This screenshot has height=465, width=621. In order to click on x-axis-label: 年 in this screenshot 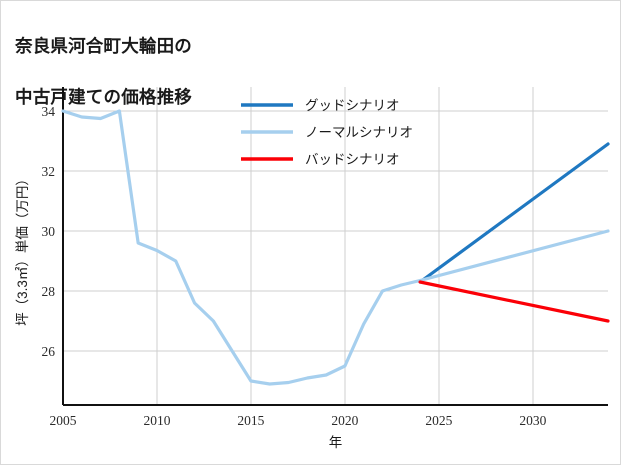, I will do `click(336, 442)`.